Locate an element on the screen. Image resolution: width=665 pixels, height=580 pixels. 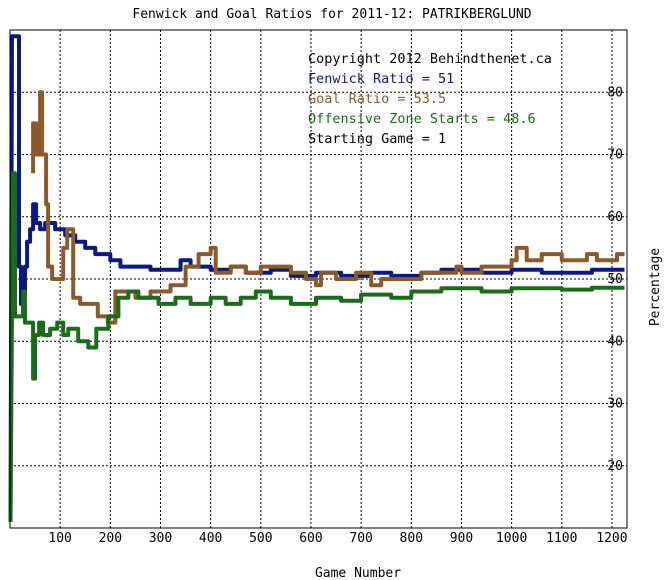
x-tick-label: 700 is located at coordinates (360, 538).